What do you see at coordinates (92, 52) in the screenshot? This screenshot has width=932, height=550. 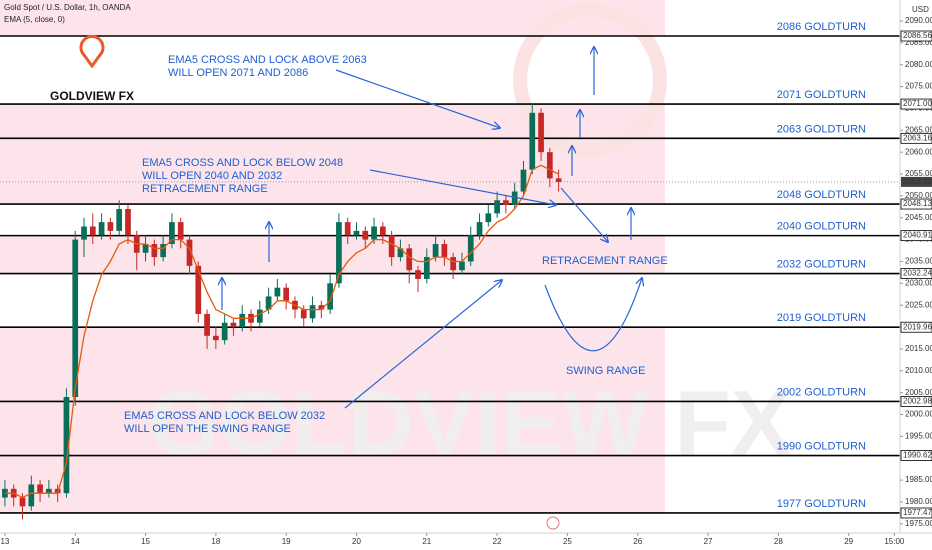 I see `logo-icon` at bounding box center [92, 52].